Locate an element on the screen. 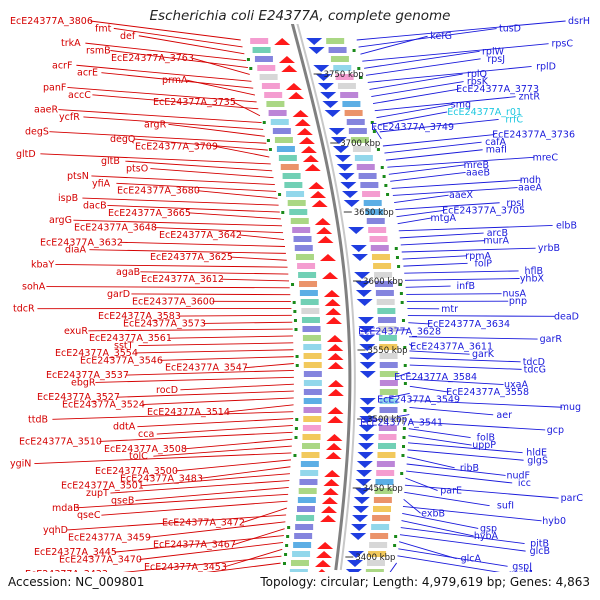  right-gene-label: zntR is located at coordinates (530, 97).